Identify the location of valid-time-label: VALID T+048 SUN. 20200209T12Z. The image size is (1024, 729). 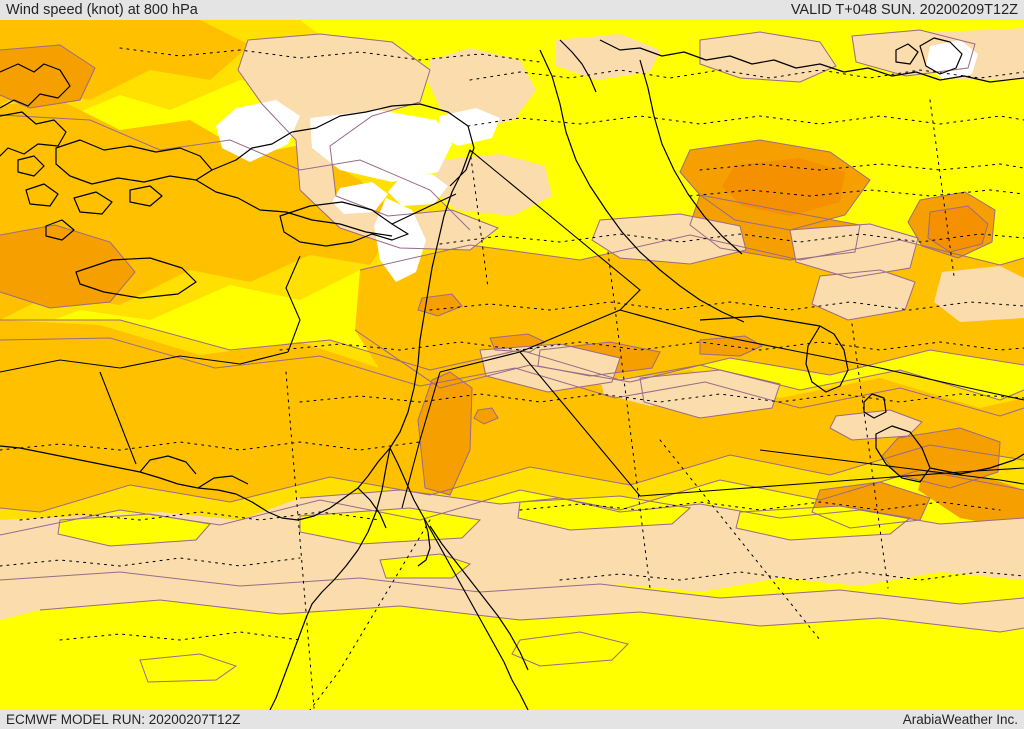
(904, 9).